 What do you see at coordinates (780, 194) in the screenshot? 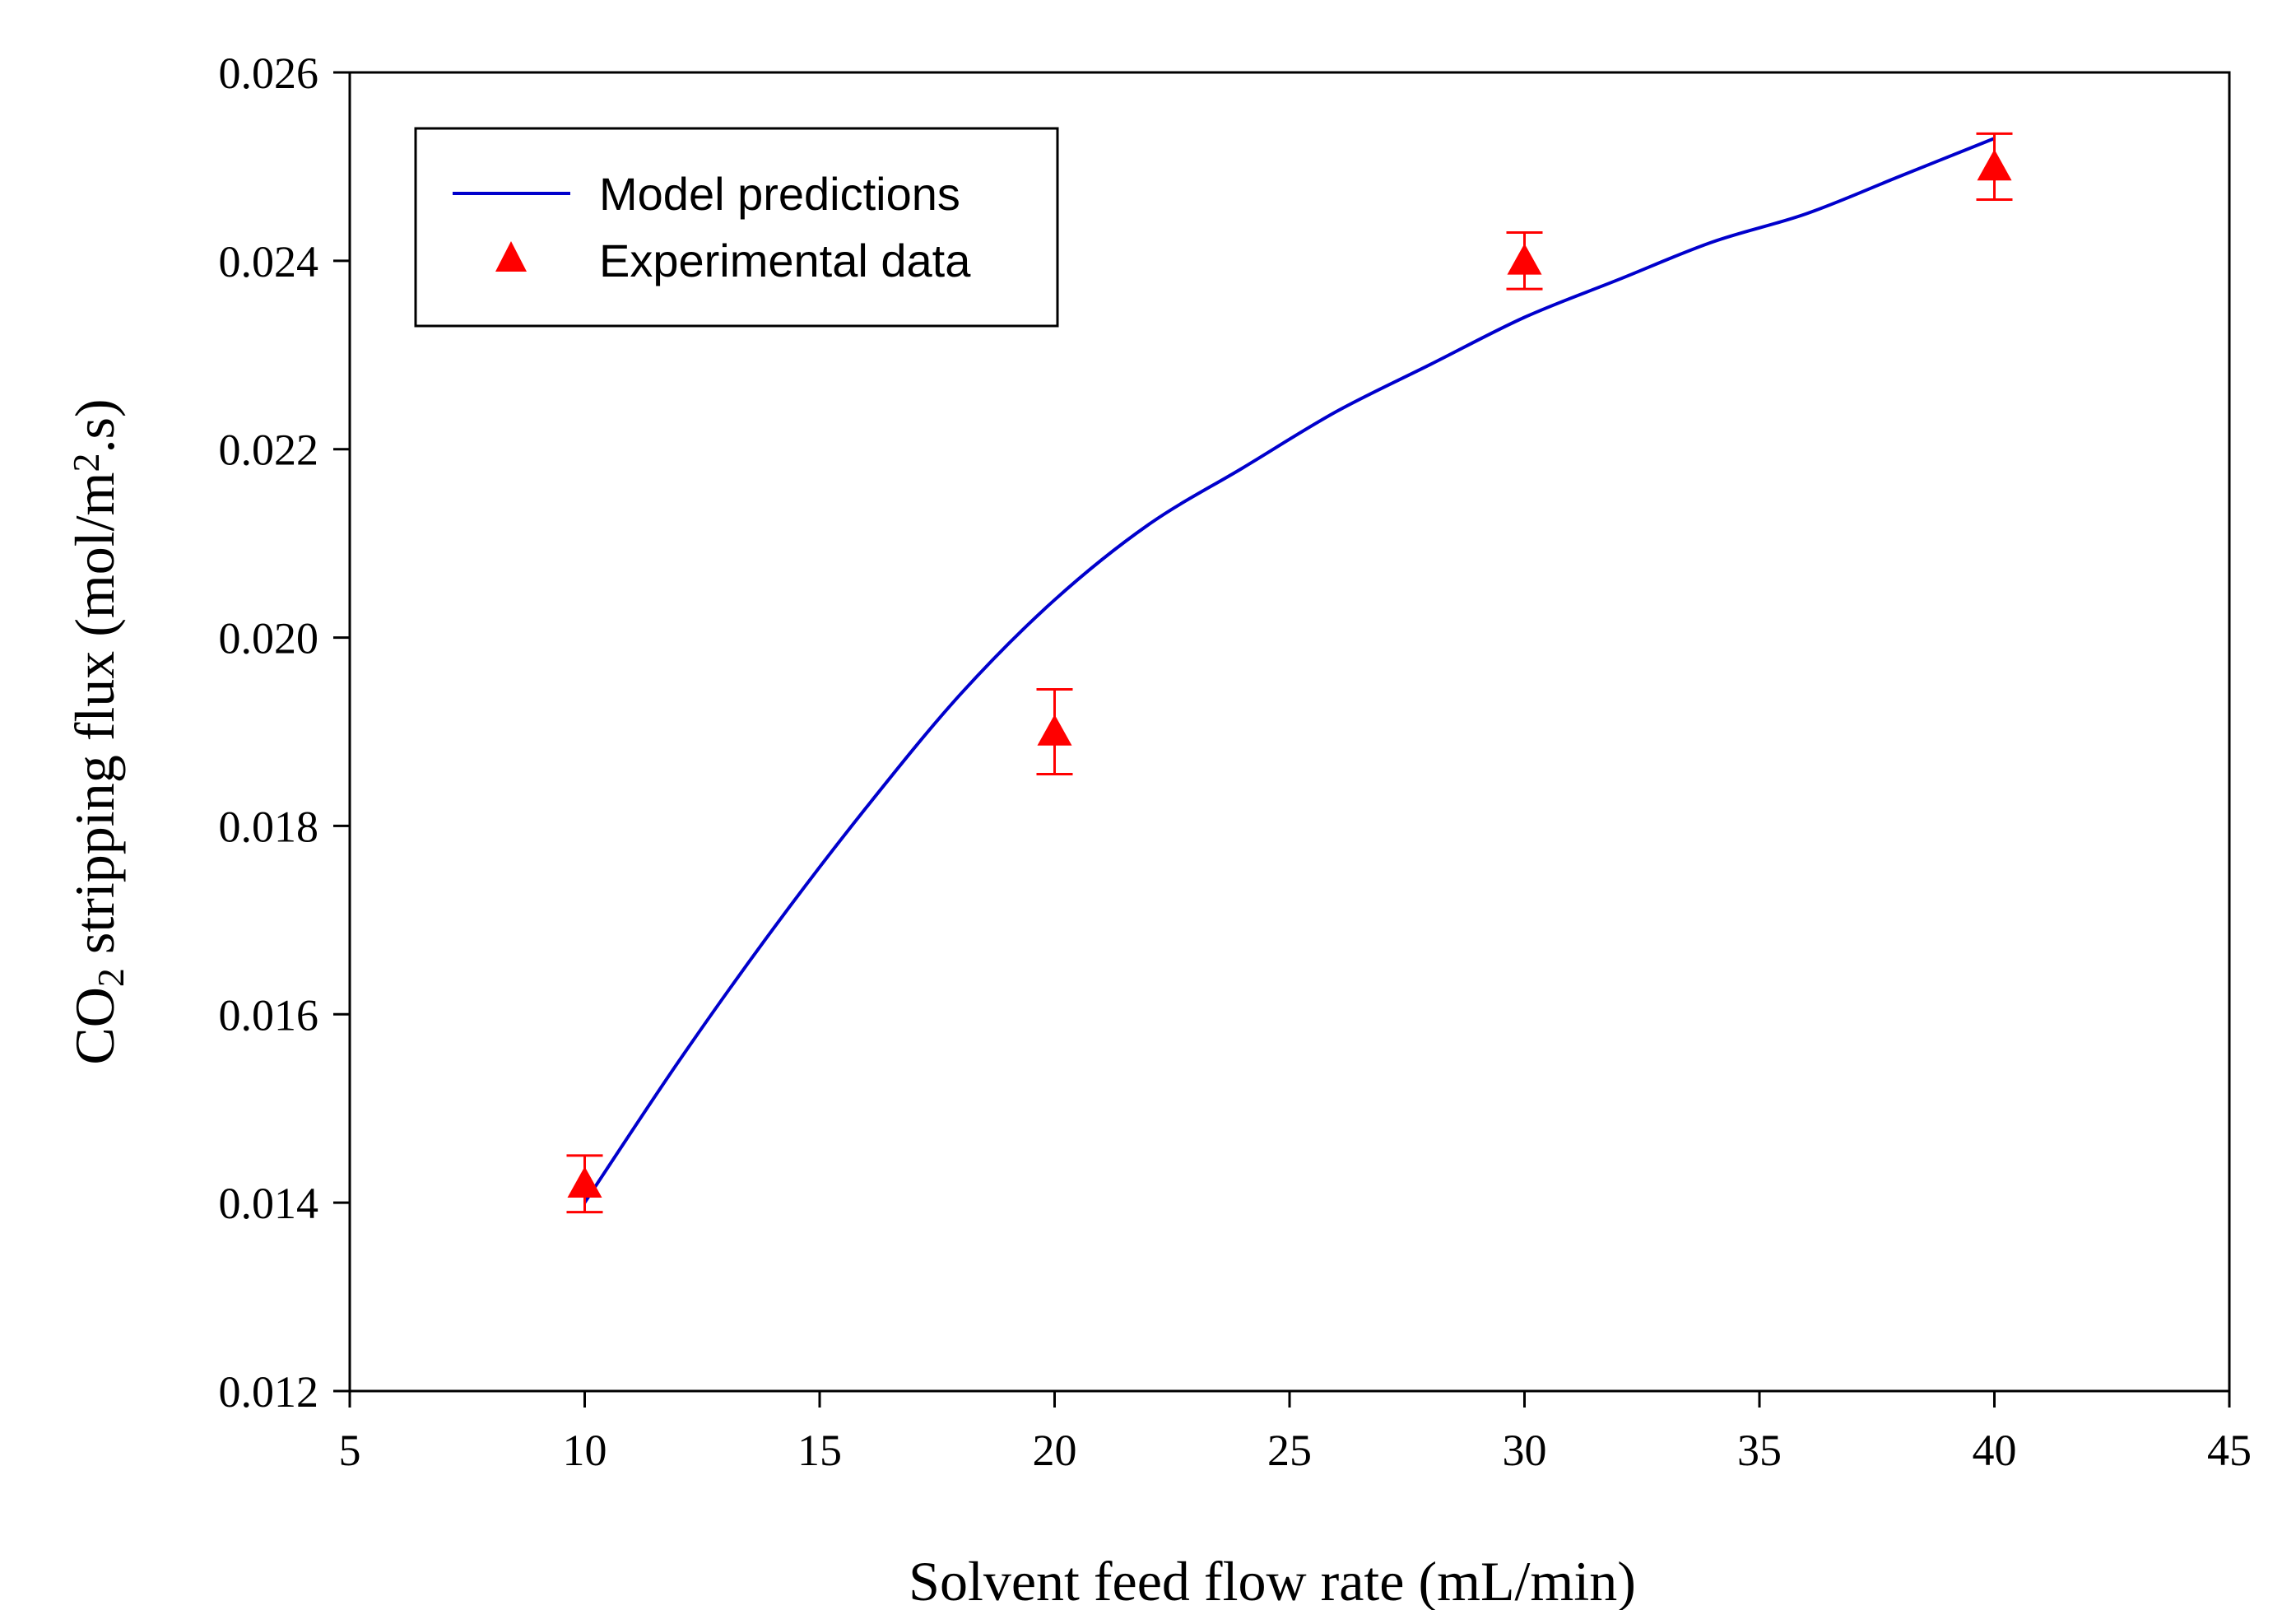
I see `legend-label-model: Model predictions` at bounding box center [780, 194].